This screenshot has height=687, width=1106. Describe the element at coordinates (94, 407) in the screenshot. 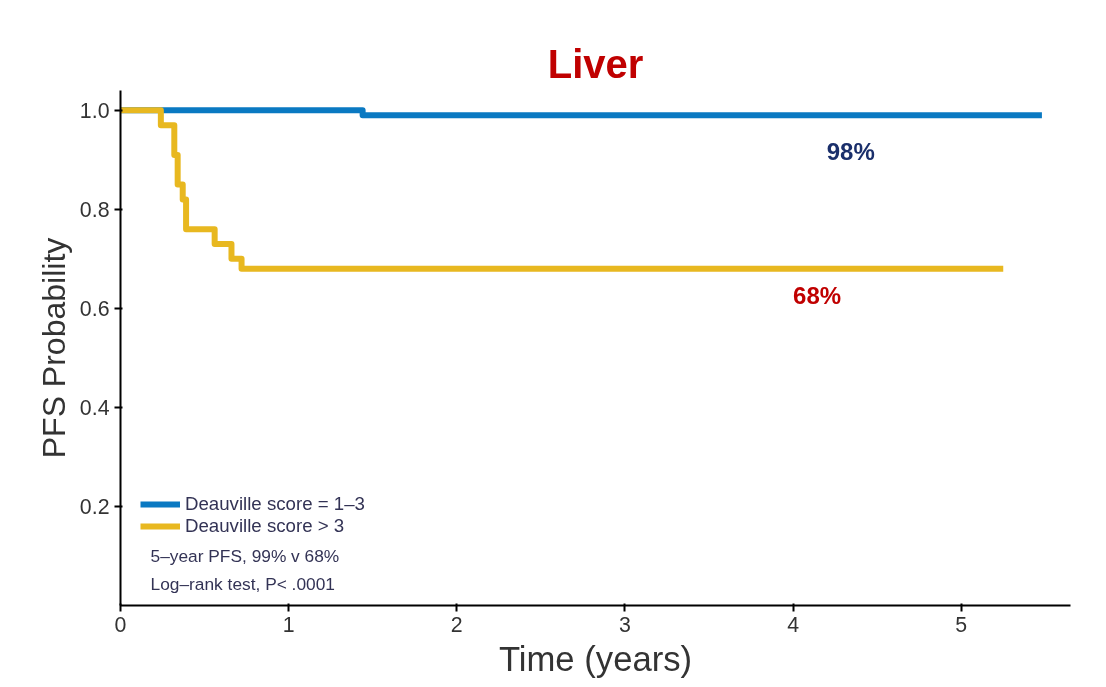

I see `y-tick-label: 0.4` at that location.